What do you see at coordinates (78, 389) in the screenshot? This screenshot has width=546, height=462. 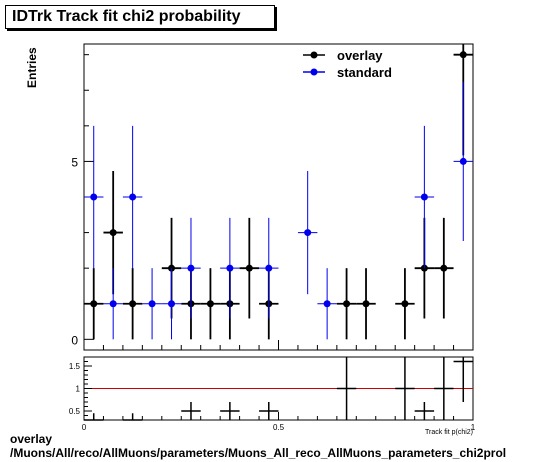 I see `ratio-y-tick-label: 1` at bounding box center [78, 389].